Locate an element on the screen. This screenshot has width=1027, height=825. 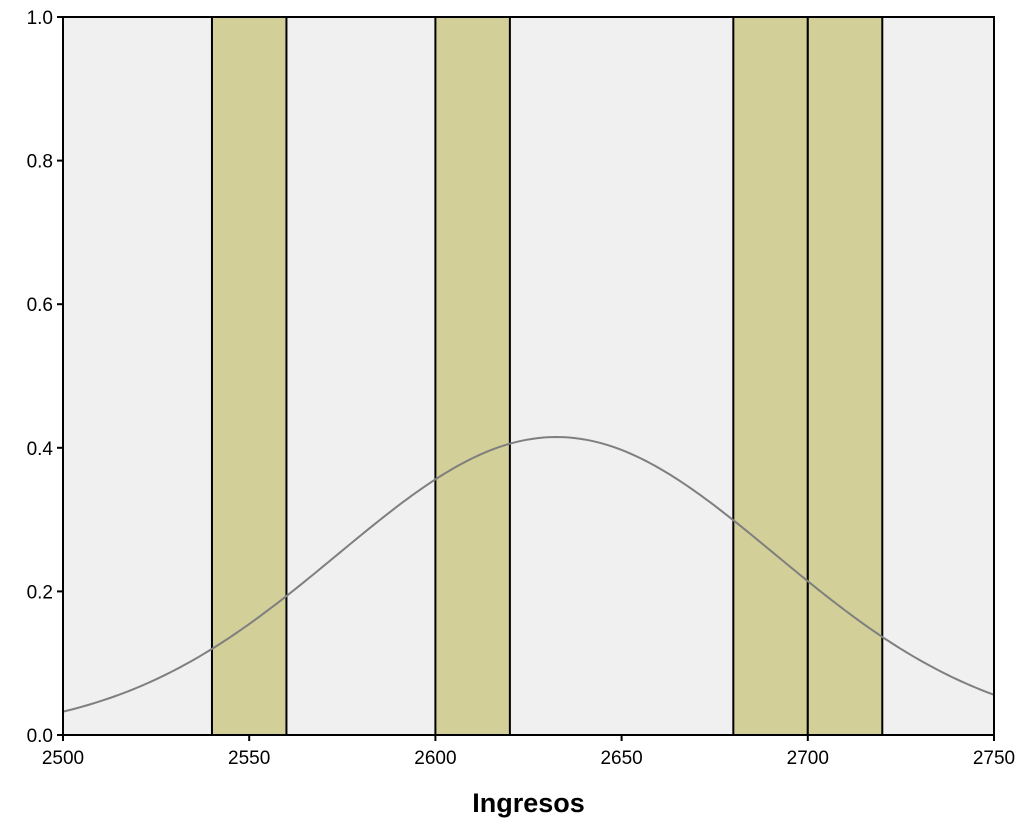
x-tick-label: 2600 is located at coordinates (435, 758).